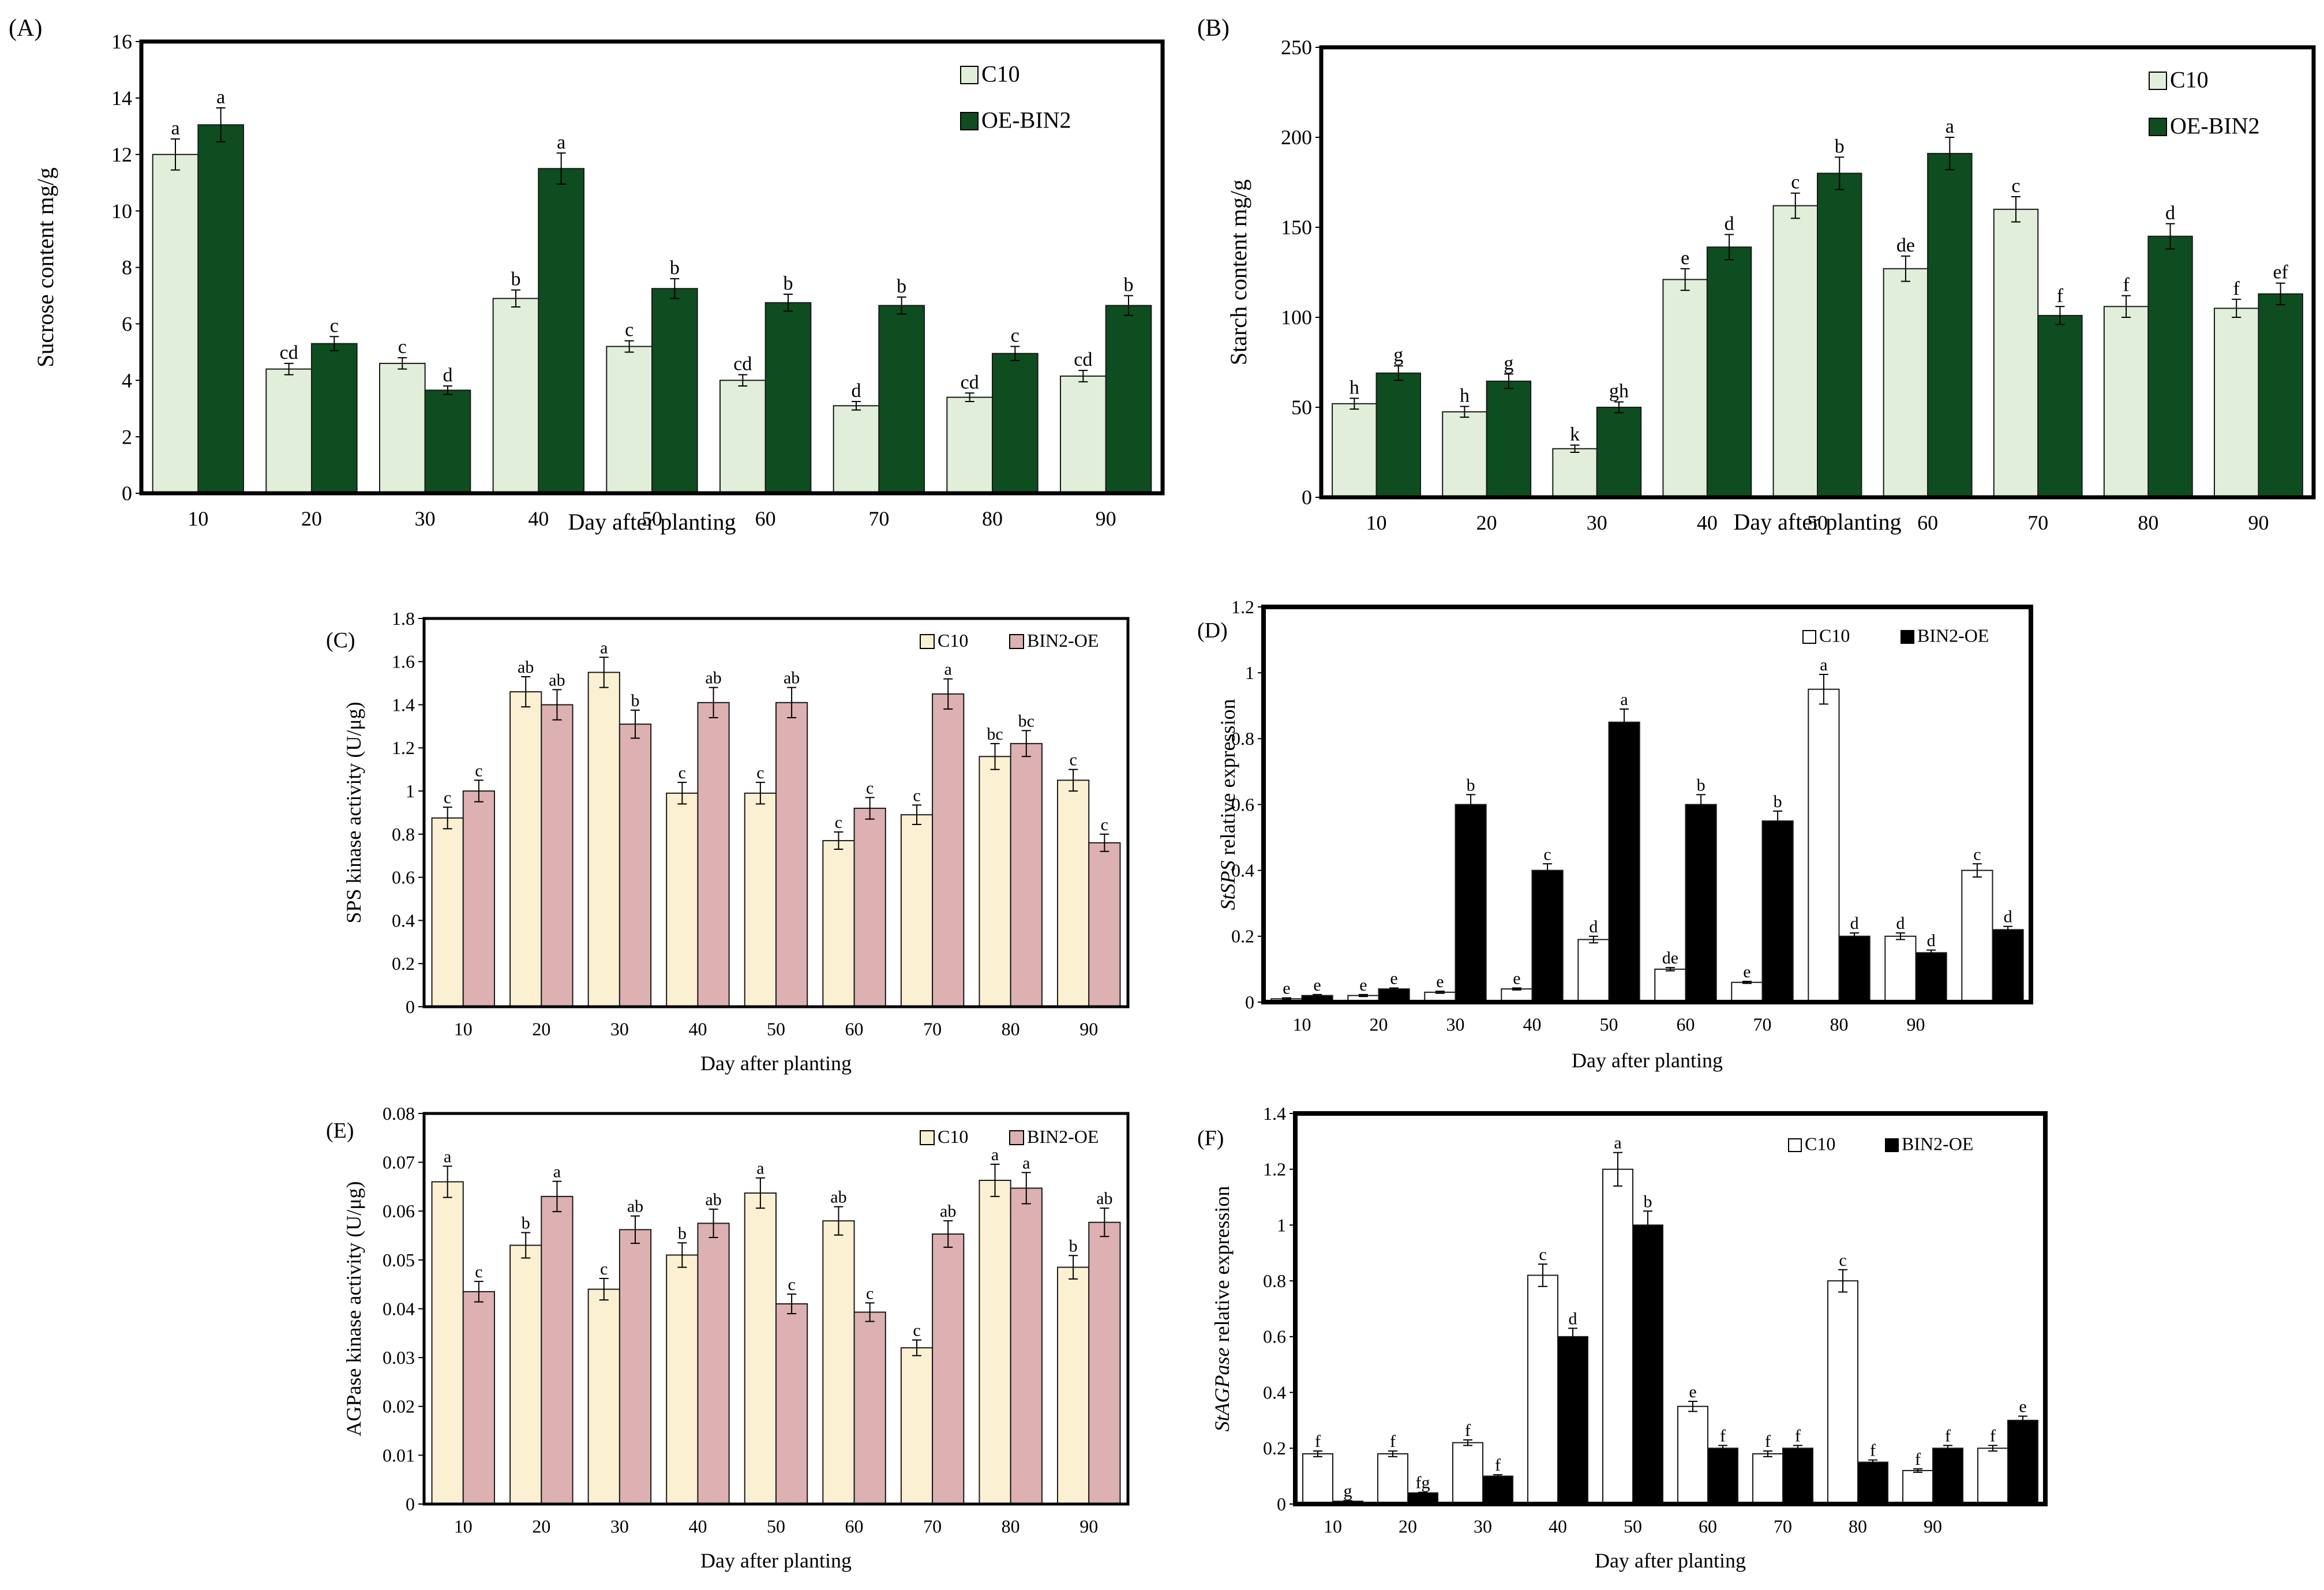 This screenshot has height=1590, width=2324. I want to click on significance-letter: g, so click(1348, 1491).